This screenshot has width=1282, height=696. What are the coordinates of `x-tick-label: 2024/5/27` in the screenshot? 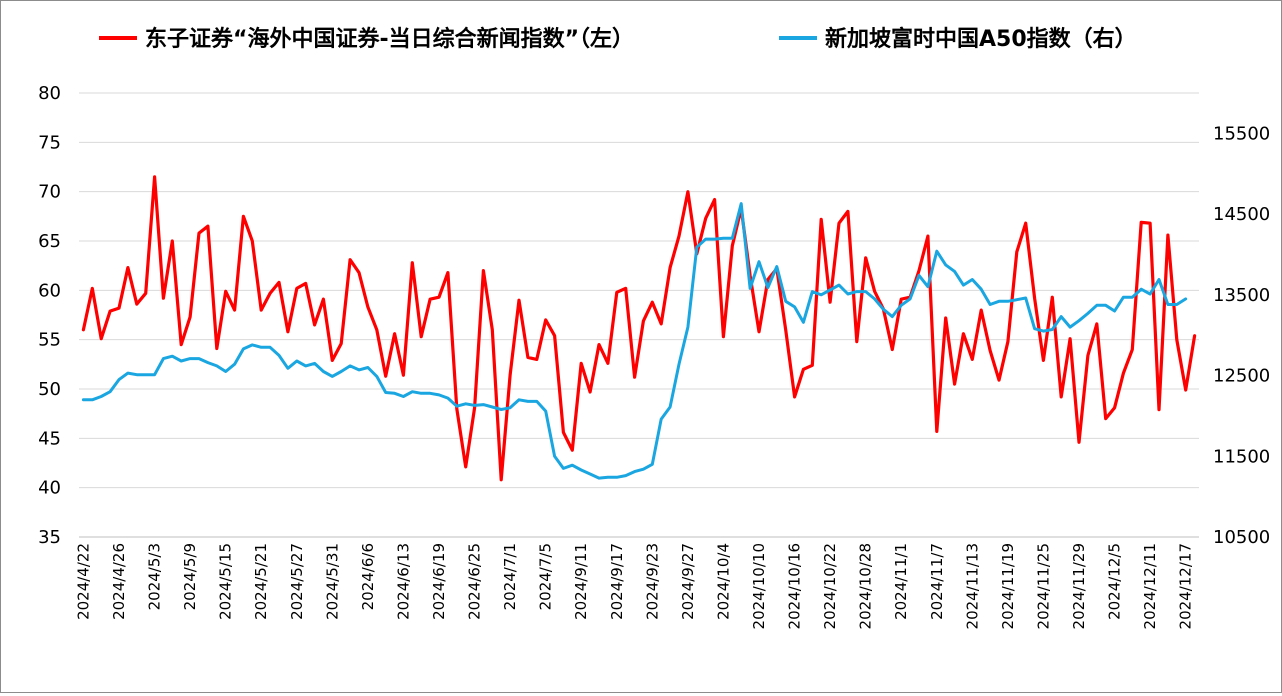 It's located at (297, 581).